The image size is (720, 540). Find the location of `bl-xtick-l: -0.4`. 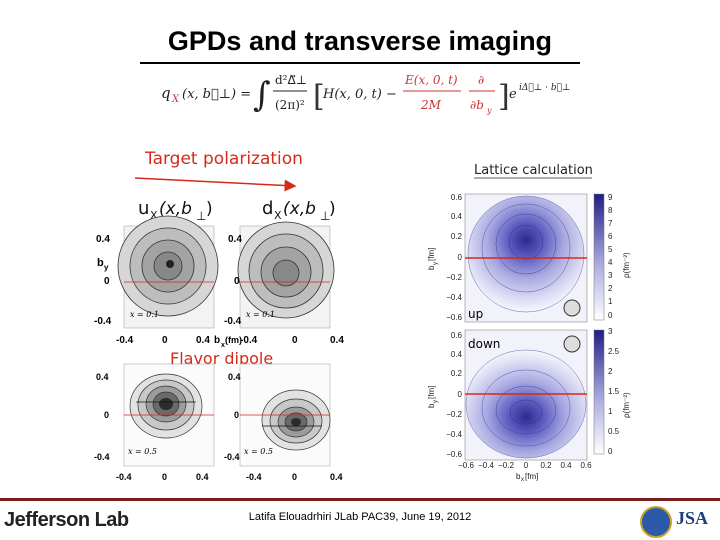

bl-xtick-l: -0.4 is located at coordinates (124, 477).